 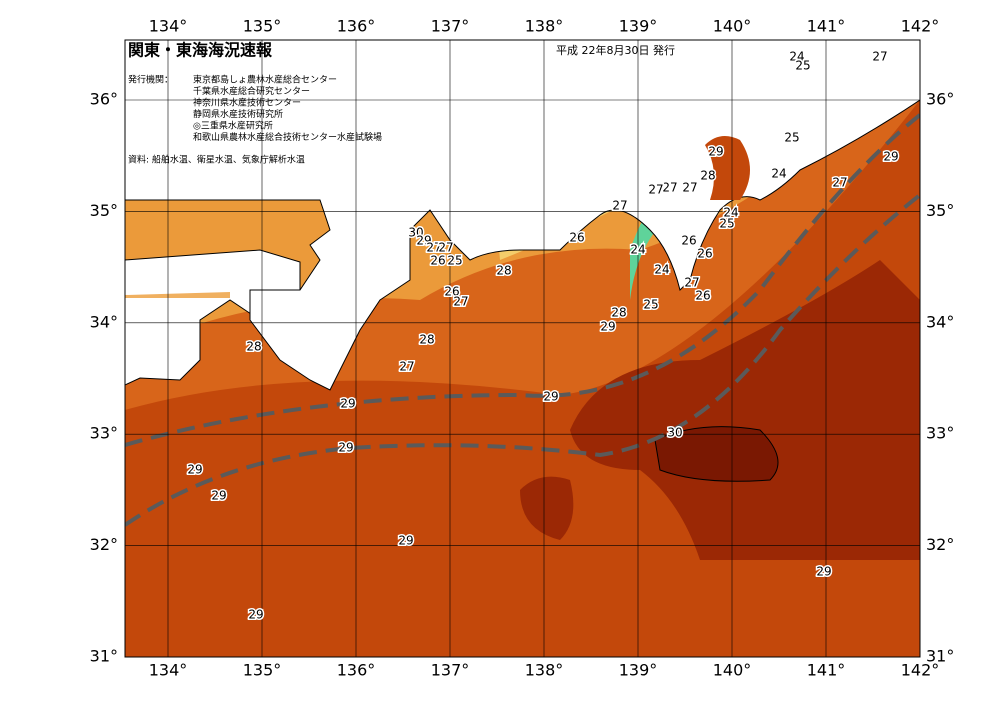 I want to click on lon-label-bottom: 137°, so click(x=450, y=670).